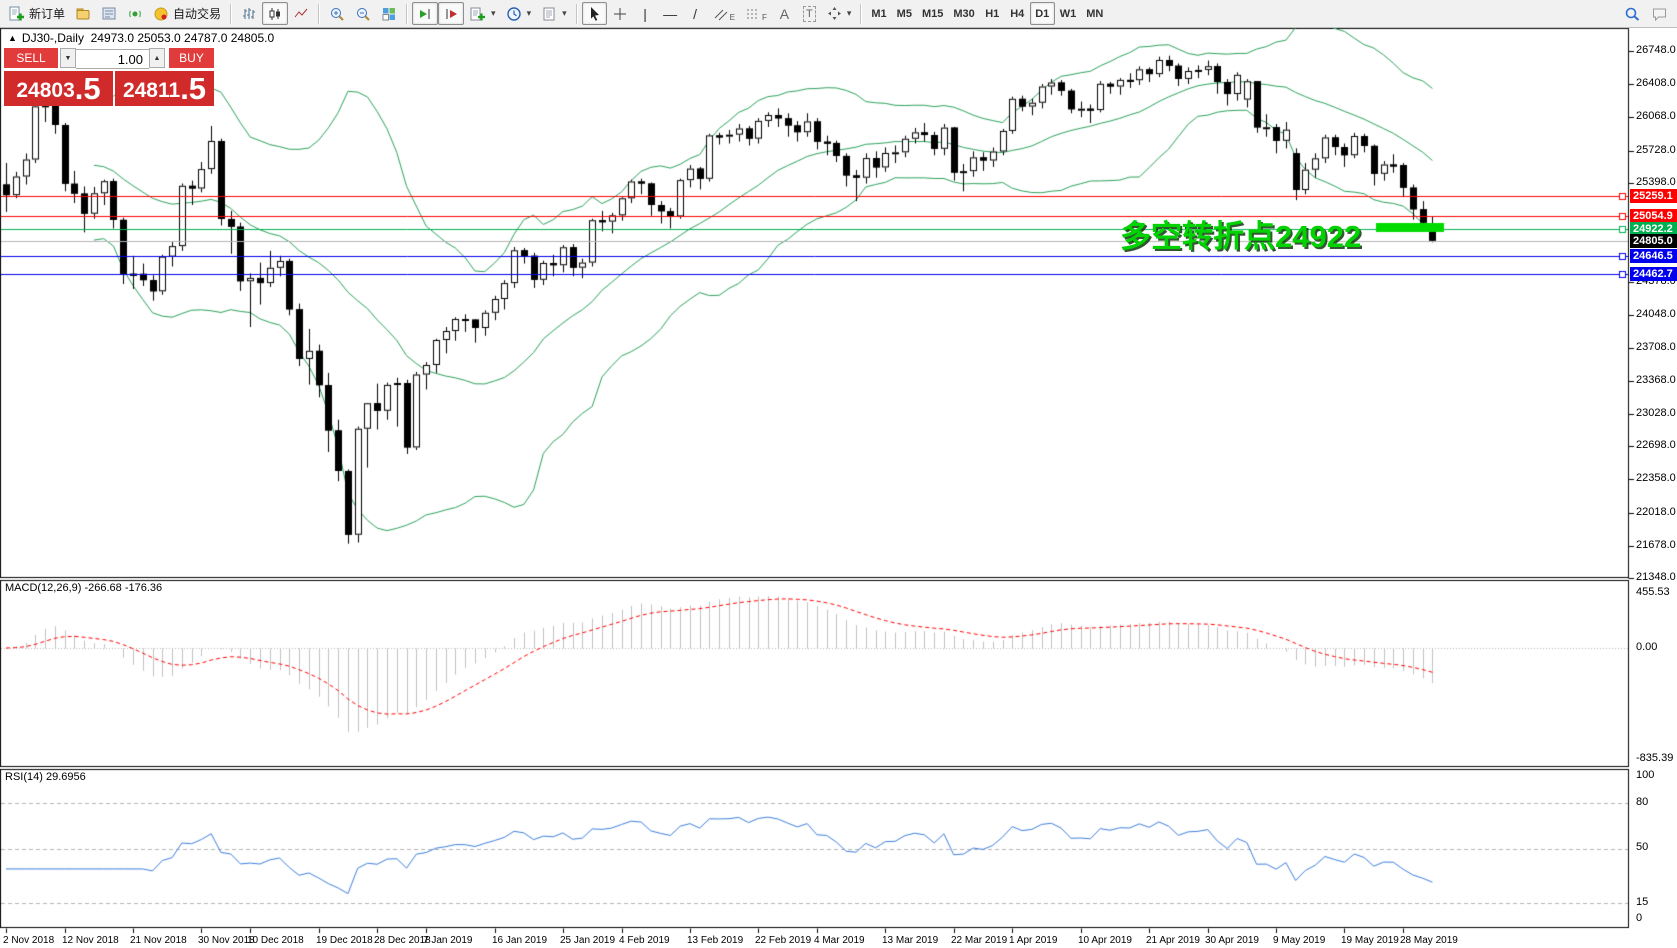  I want to click on fibonacci-icon, so click(752, 13).